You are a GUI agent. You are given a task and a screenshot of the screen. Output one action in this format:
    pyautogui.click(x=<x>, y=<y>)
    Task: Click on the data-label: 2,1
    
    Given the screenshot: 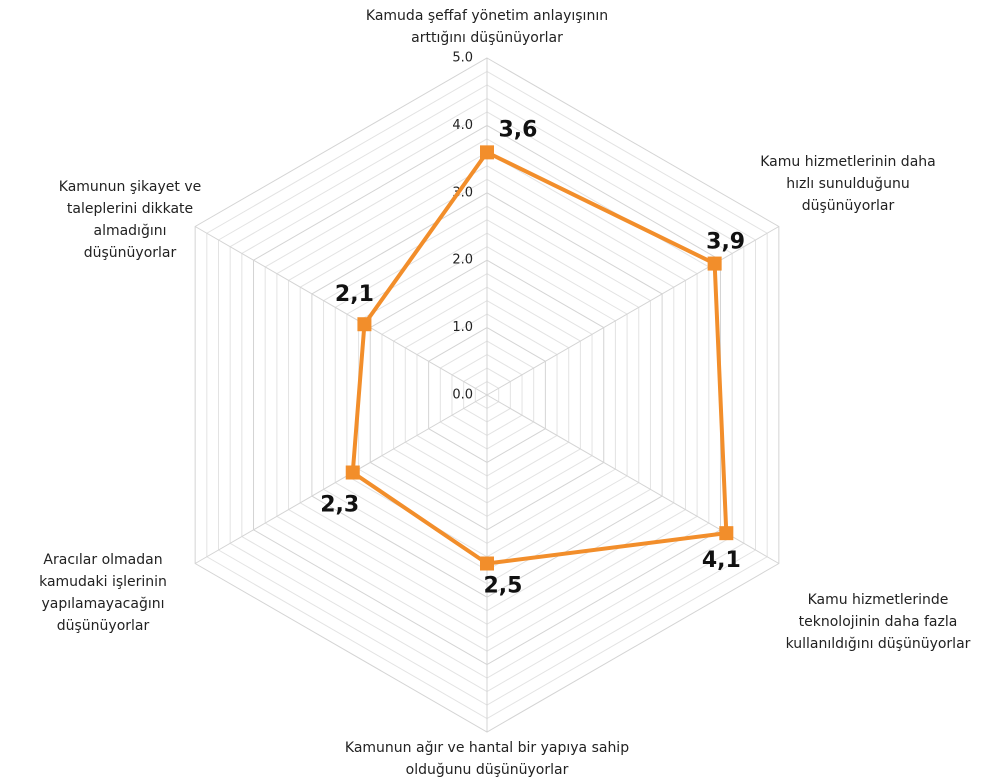 What is the action you would take?
    pyautogui.click(x=354, y=294)
    